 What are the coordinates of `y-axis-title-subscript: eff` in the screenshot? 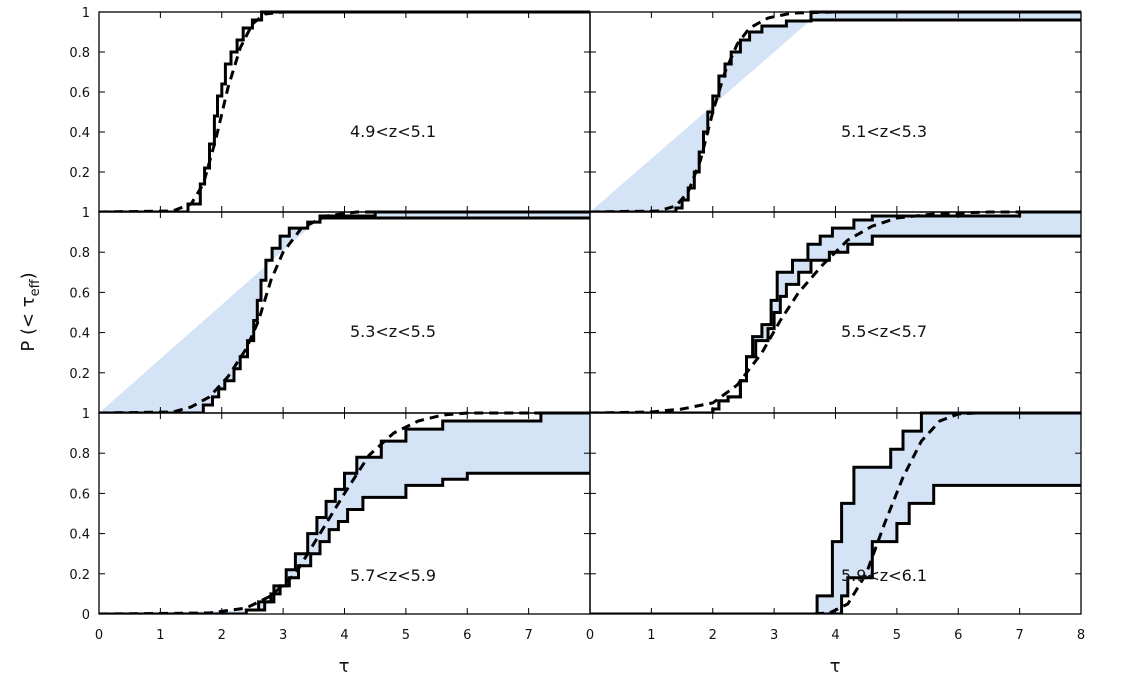 It's located at (35, 287).